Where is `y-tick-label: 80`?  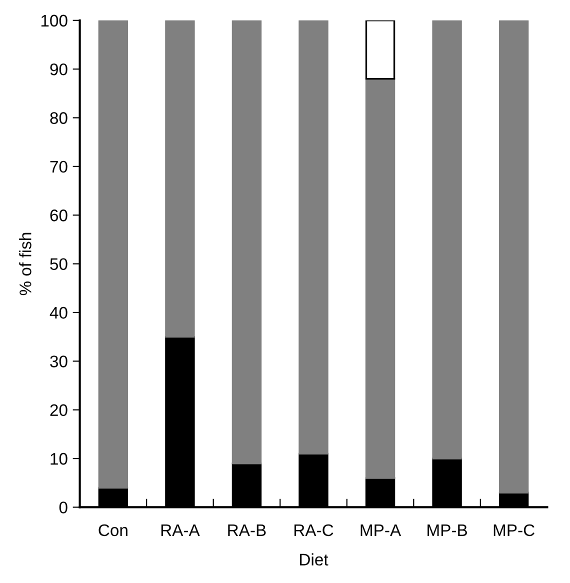
y-tick-label: 80 is located at coordinates (59, 118).